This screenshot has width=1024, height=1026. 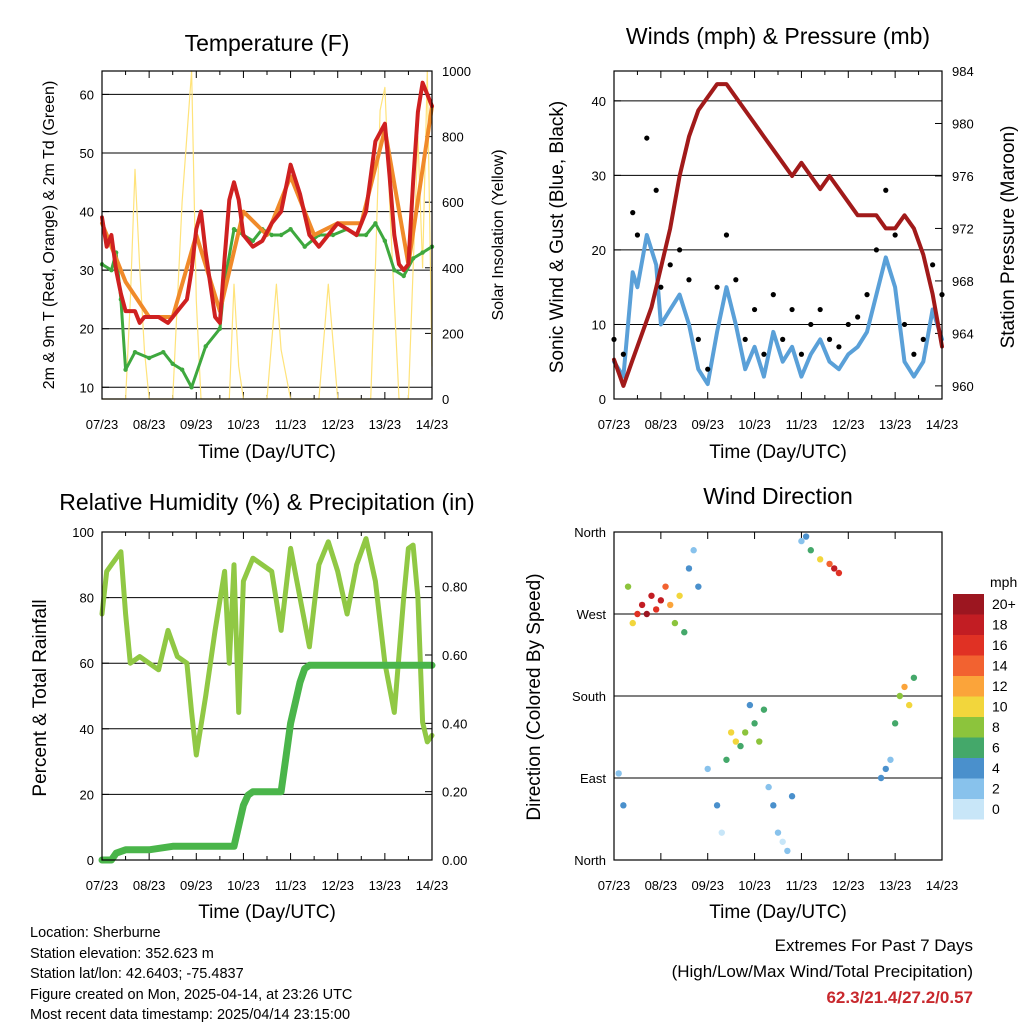 I want to click on y2-tick-label: 0.20, so click(x=454, y=792).